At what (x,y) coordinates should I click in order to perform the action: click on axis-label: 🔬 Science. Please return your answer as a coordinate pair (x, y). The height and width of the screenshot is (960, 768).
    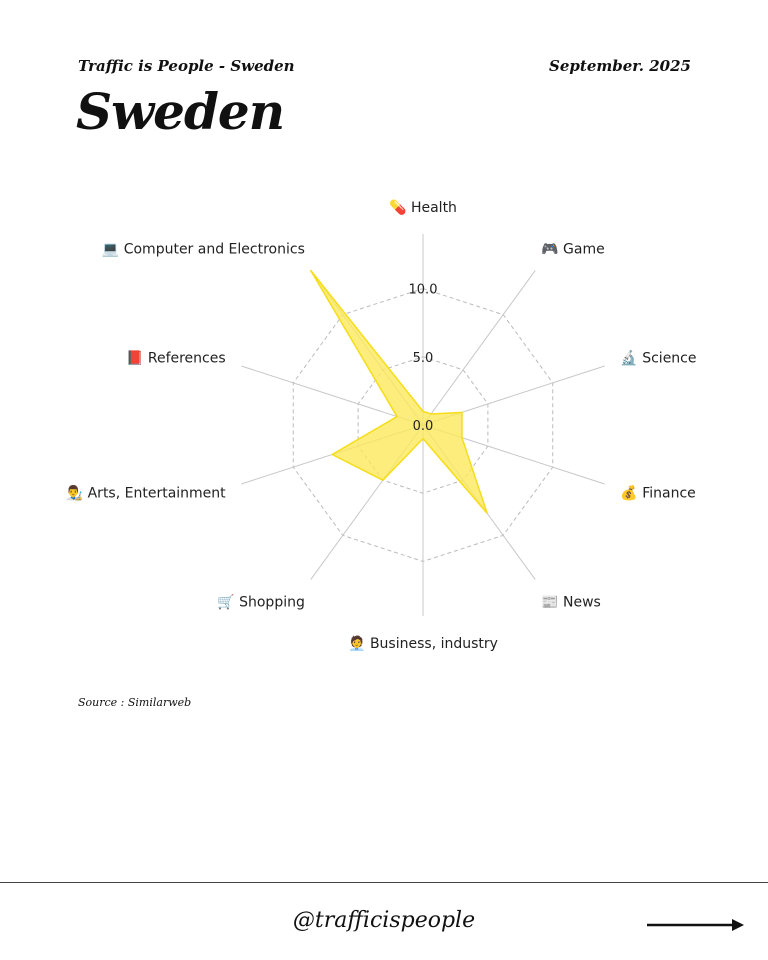
    Looking at the image, I should click on (658, 358).